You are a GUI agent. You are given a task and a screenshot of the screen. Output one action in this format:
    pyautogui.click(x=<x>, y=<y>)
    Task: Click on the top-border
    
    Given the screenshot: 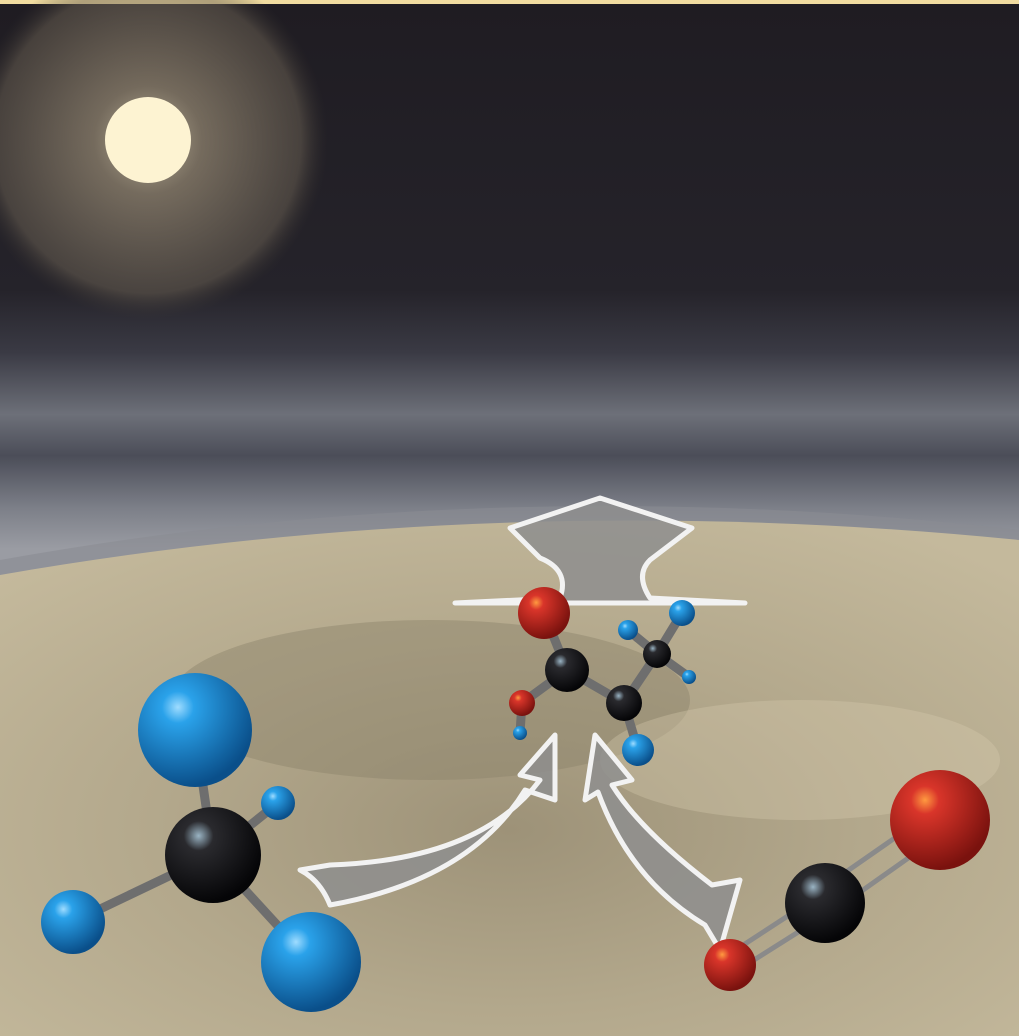 What is the action you would take?
    pyautogui.click(x=509, y=2)
    